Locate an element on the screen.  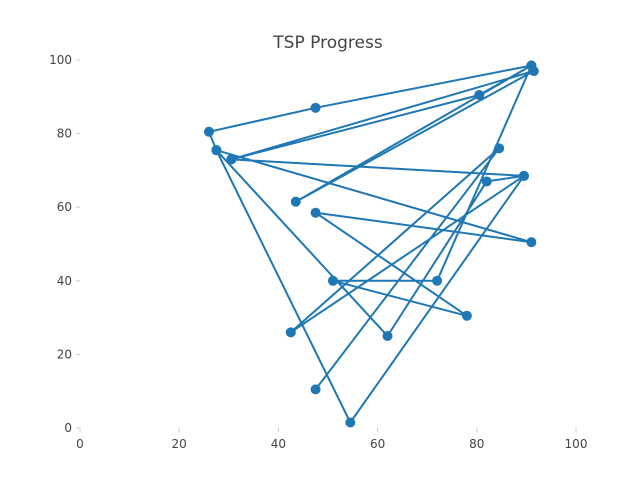
y-tick-label: 60 is located at coordinates (64, 207).